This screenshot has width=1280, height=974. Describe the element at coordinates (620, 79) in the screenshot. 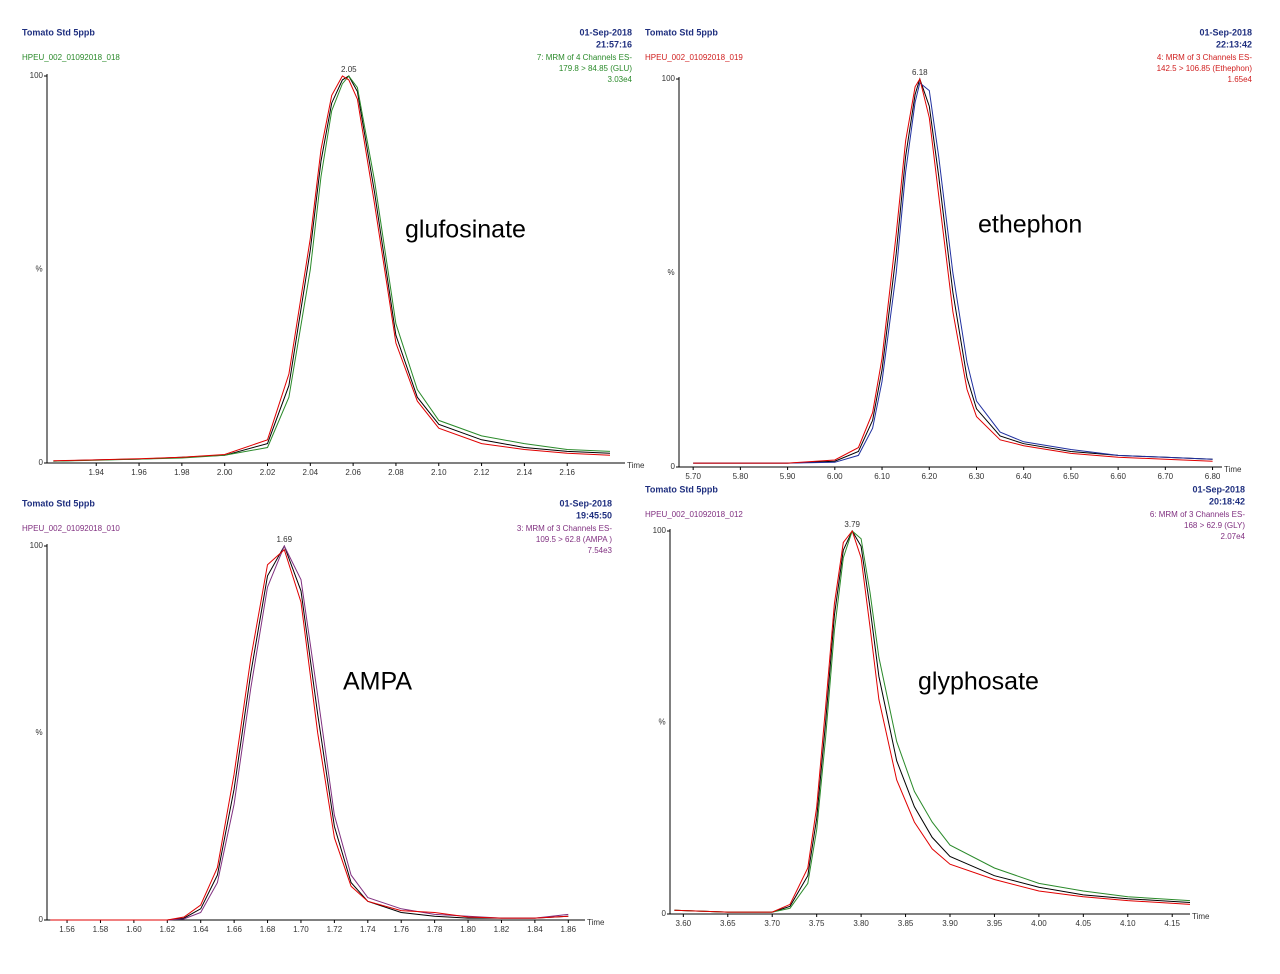

I see `channel-info: 3.03e4` at that location.